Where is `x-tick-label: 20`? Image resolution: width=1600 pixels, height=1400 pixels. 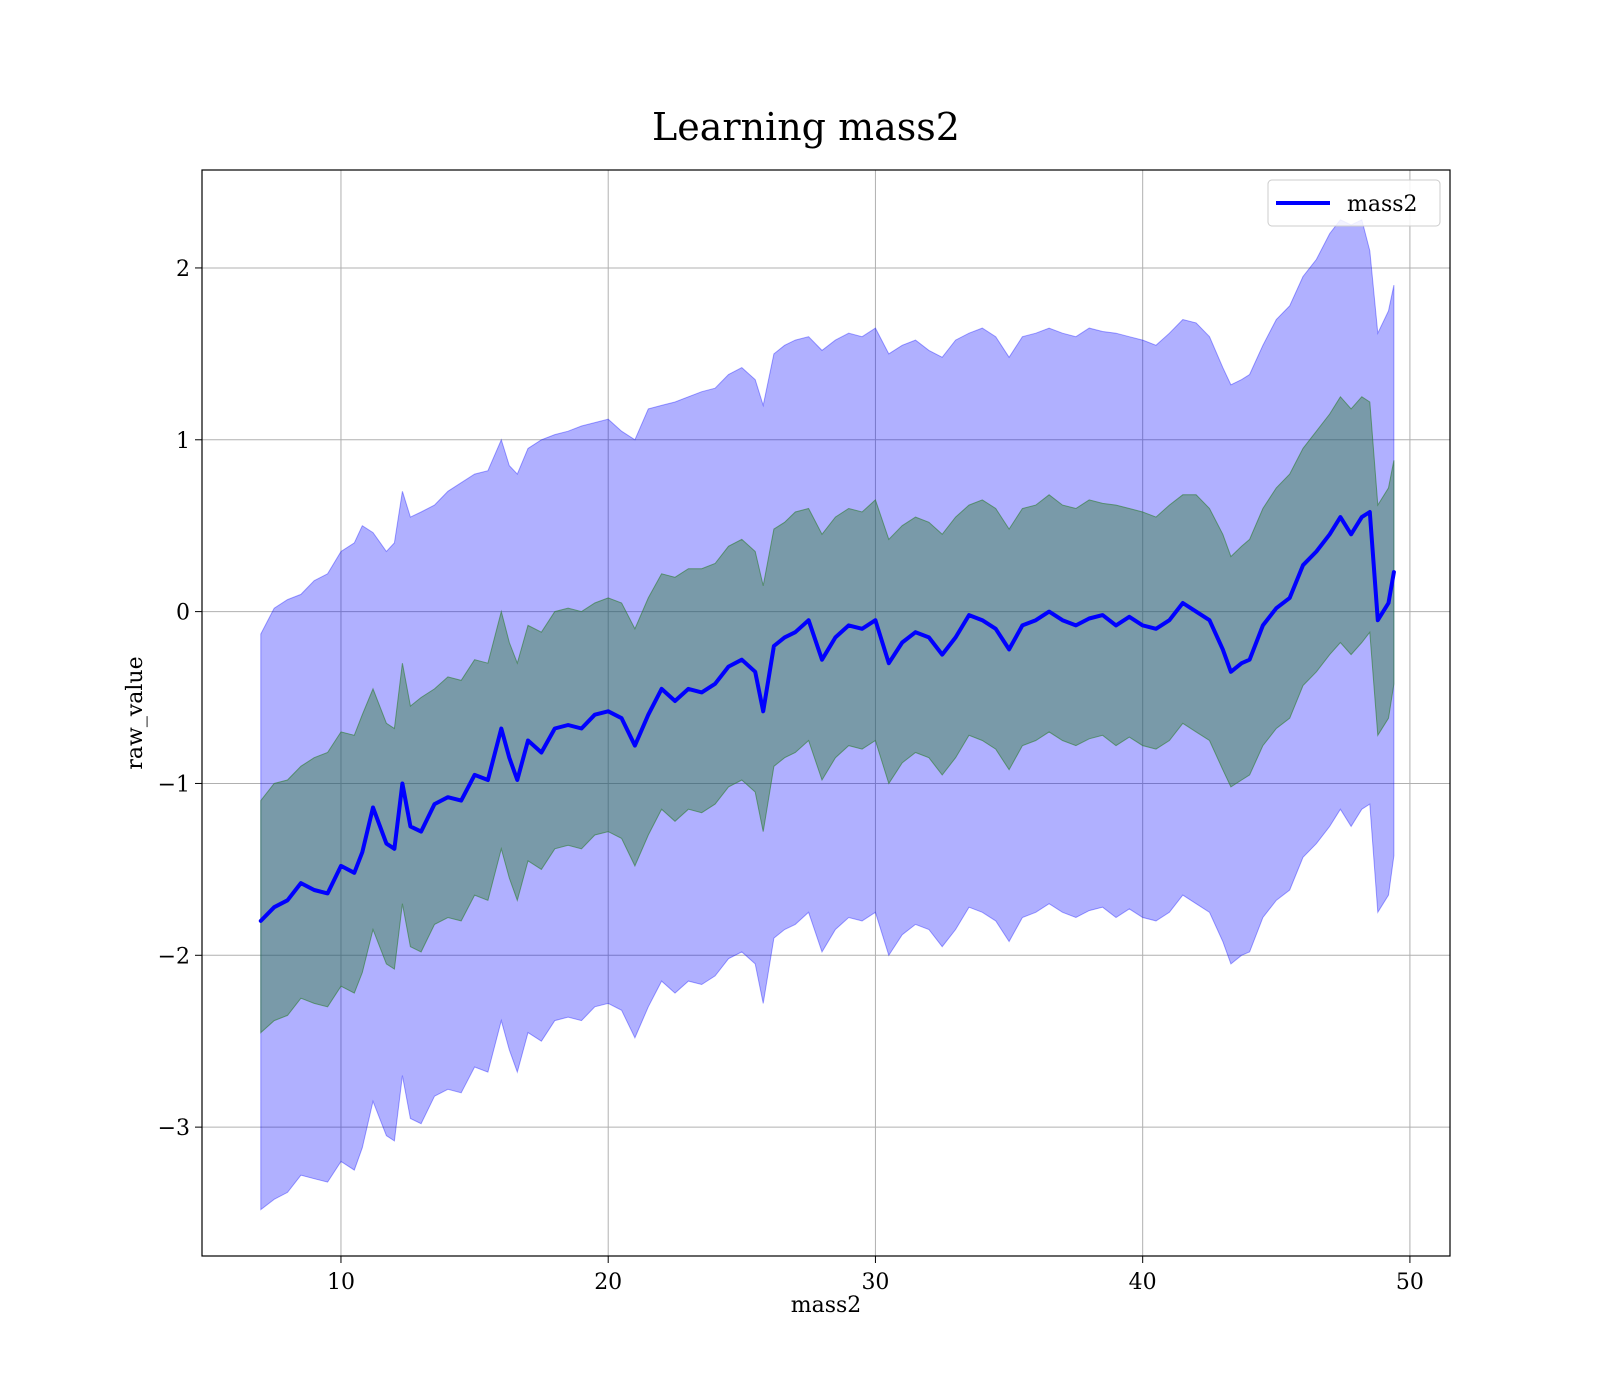
x-tick-label: 20 is located at coordinates (608, 1282).